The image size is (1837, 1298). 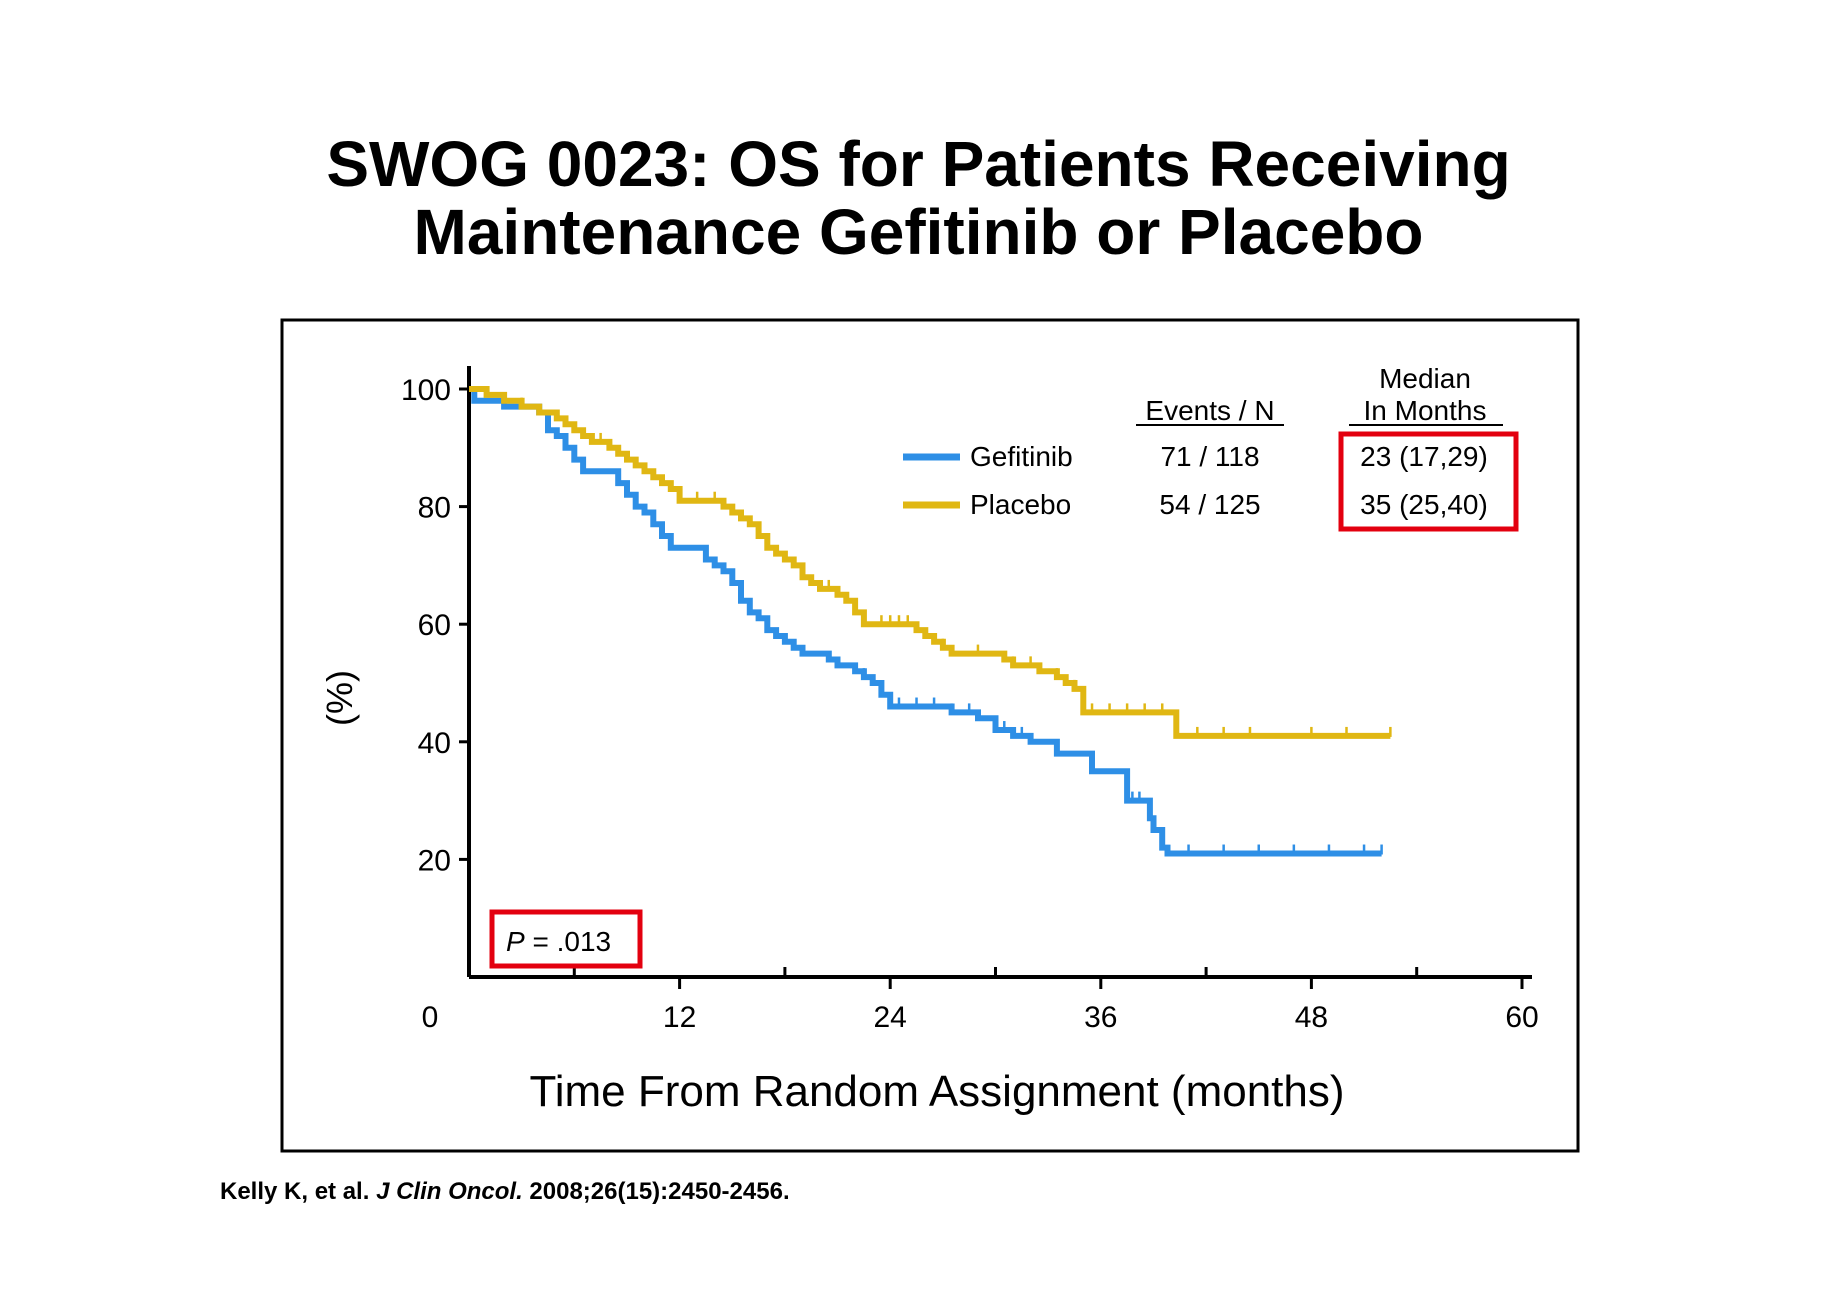 What do you see at coordinates (1021, 456) in the screenshot?
I see `legend-label-gefitinib: Gefitinib` at bounding box center [1021, 456].